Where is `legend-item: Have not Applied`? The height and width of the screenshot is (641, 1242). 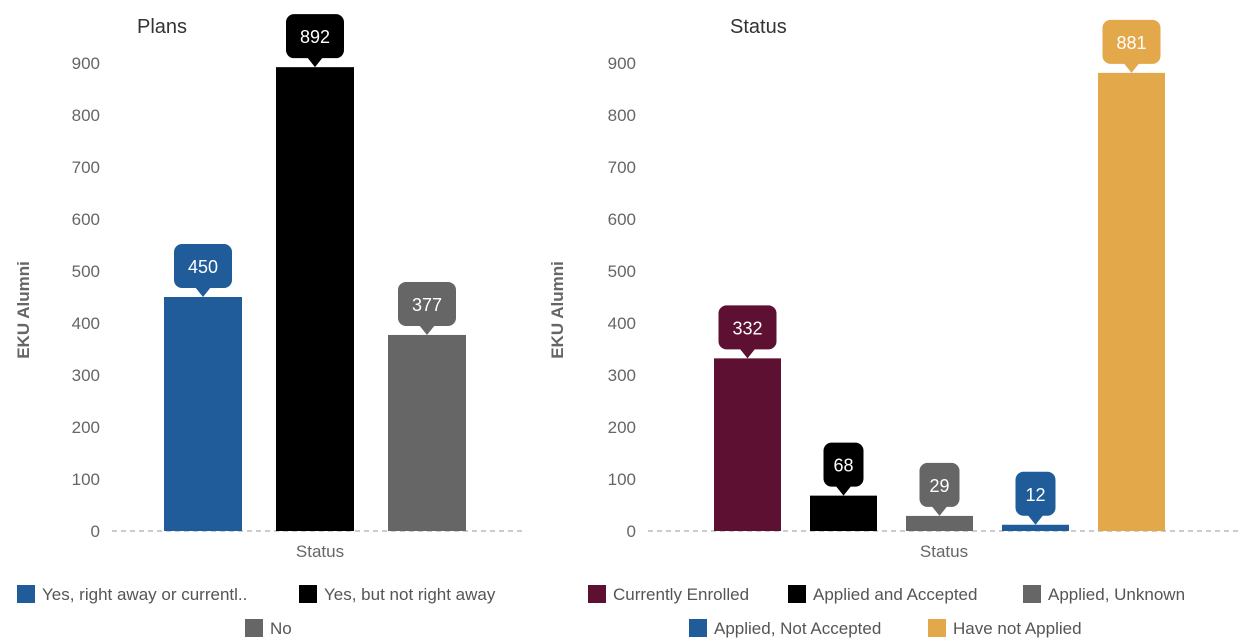 legend-item: Have not Applied is located at coordinates (1005, 628).